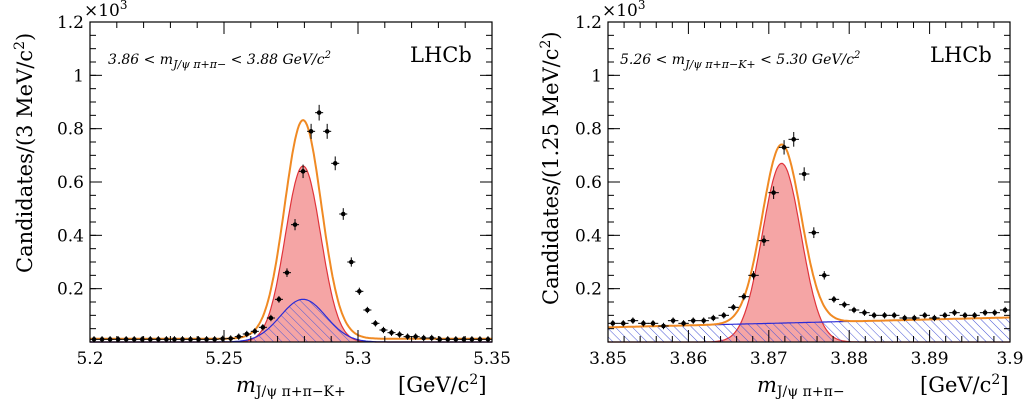 The height and width of the screenshot is (410, 1034). I want to click on left-ytick-label: 1.2, so click(70, 23).